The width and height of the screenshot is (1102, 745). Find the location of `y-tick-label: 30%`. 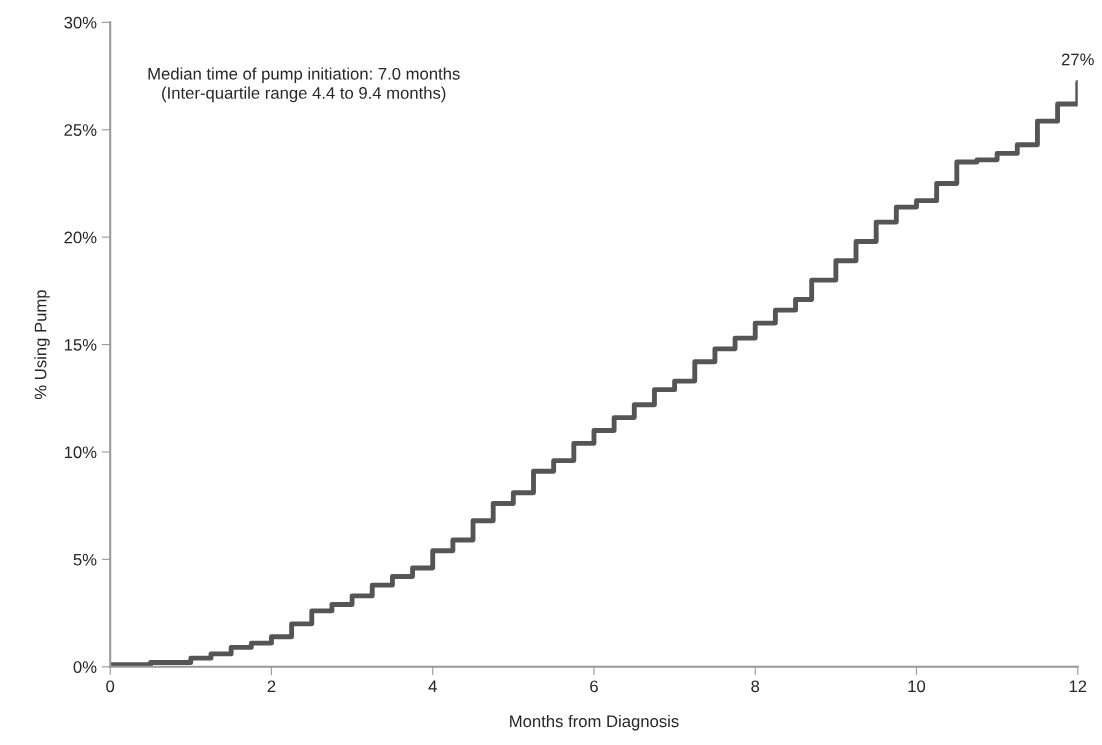

y-tick-label: 30% is located at coordinates (80, 22).